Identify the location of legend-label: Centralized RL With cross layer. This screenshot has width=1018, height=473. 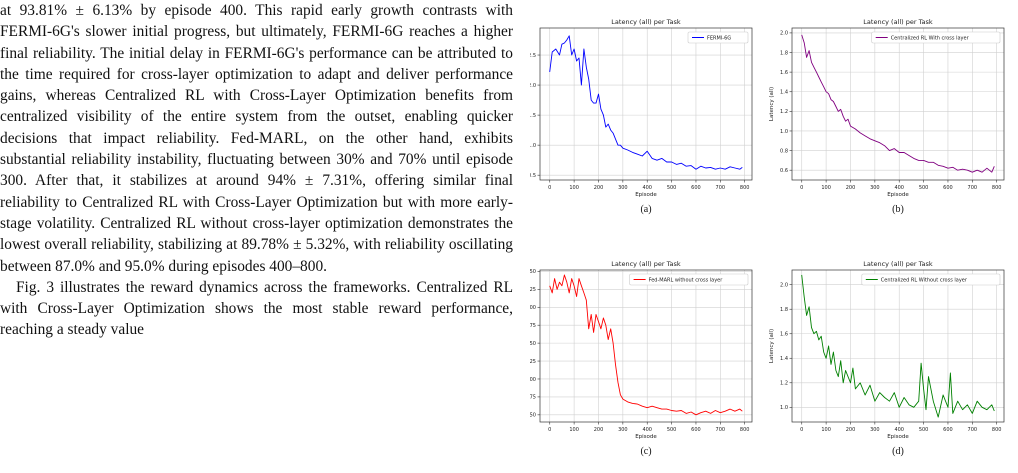
(930, 38).